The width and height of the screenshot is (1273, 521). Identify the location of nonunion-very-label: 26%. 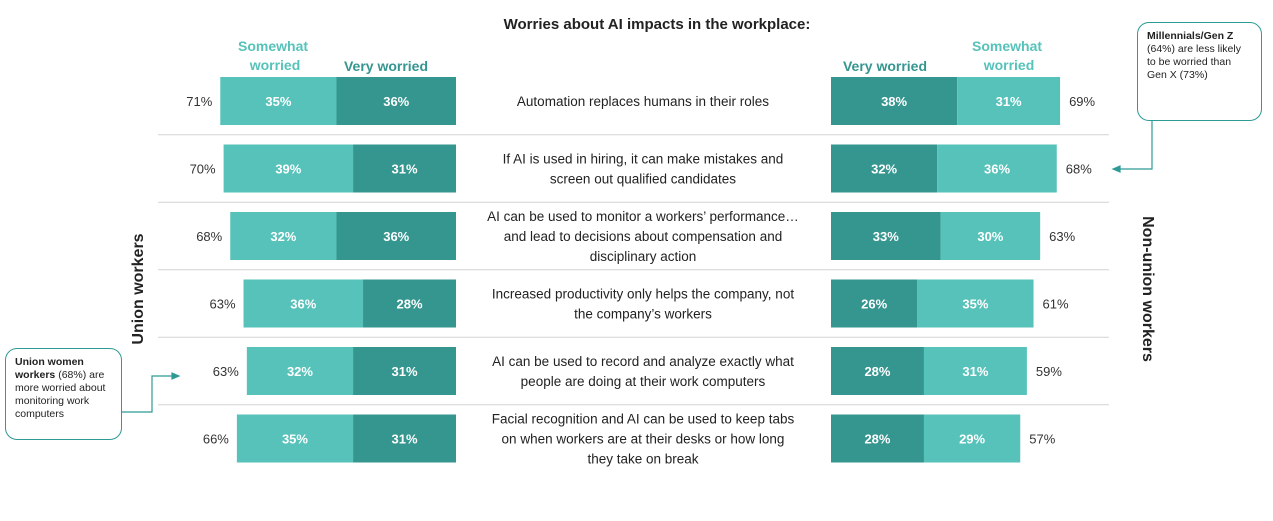
(874, 304).